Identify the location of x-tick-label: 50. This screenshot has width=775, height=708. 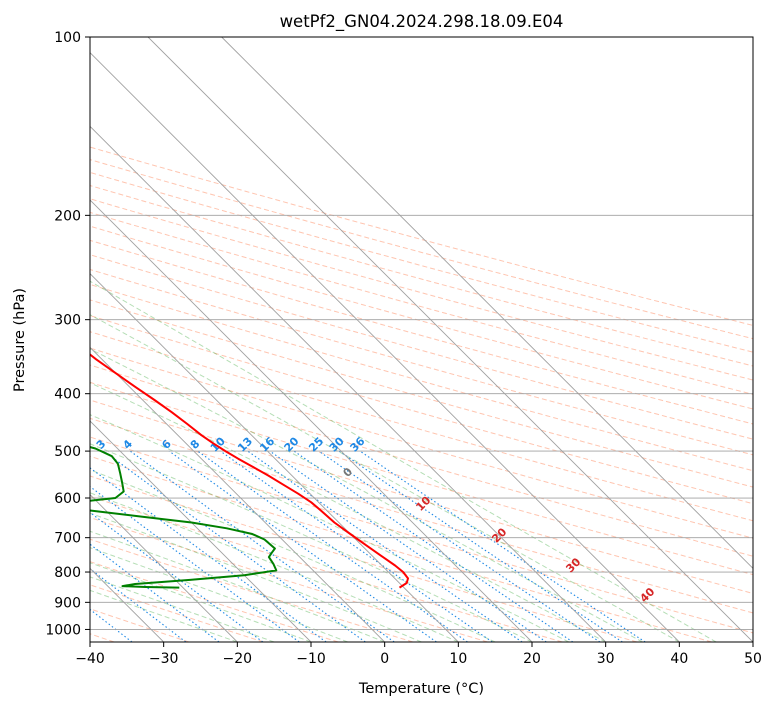
(753, 659).